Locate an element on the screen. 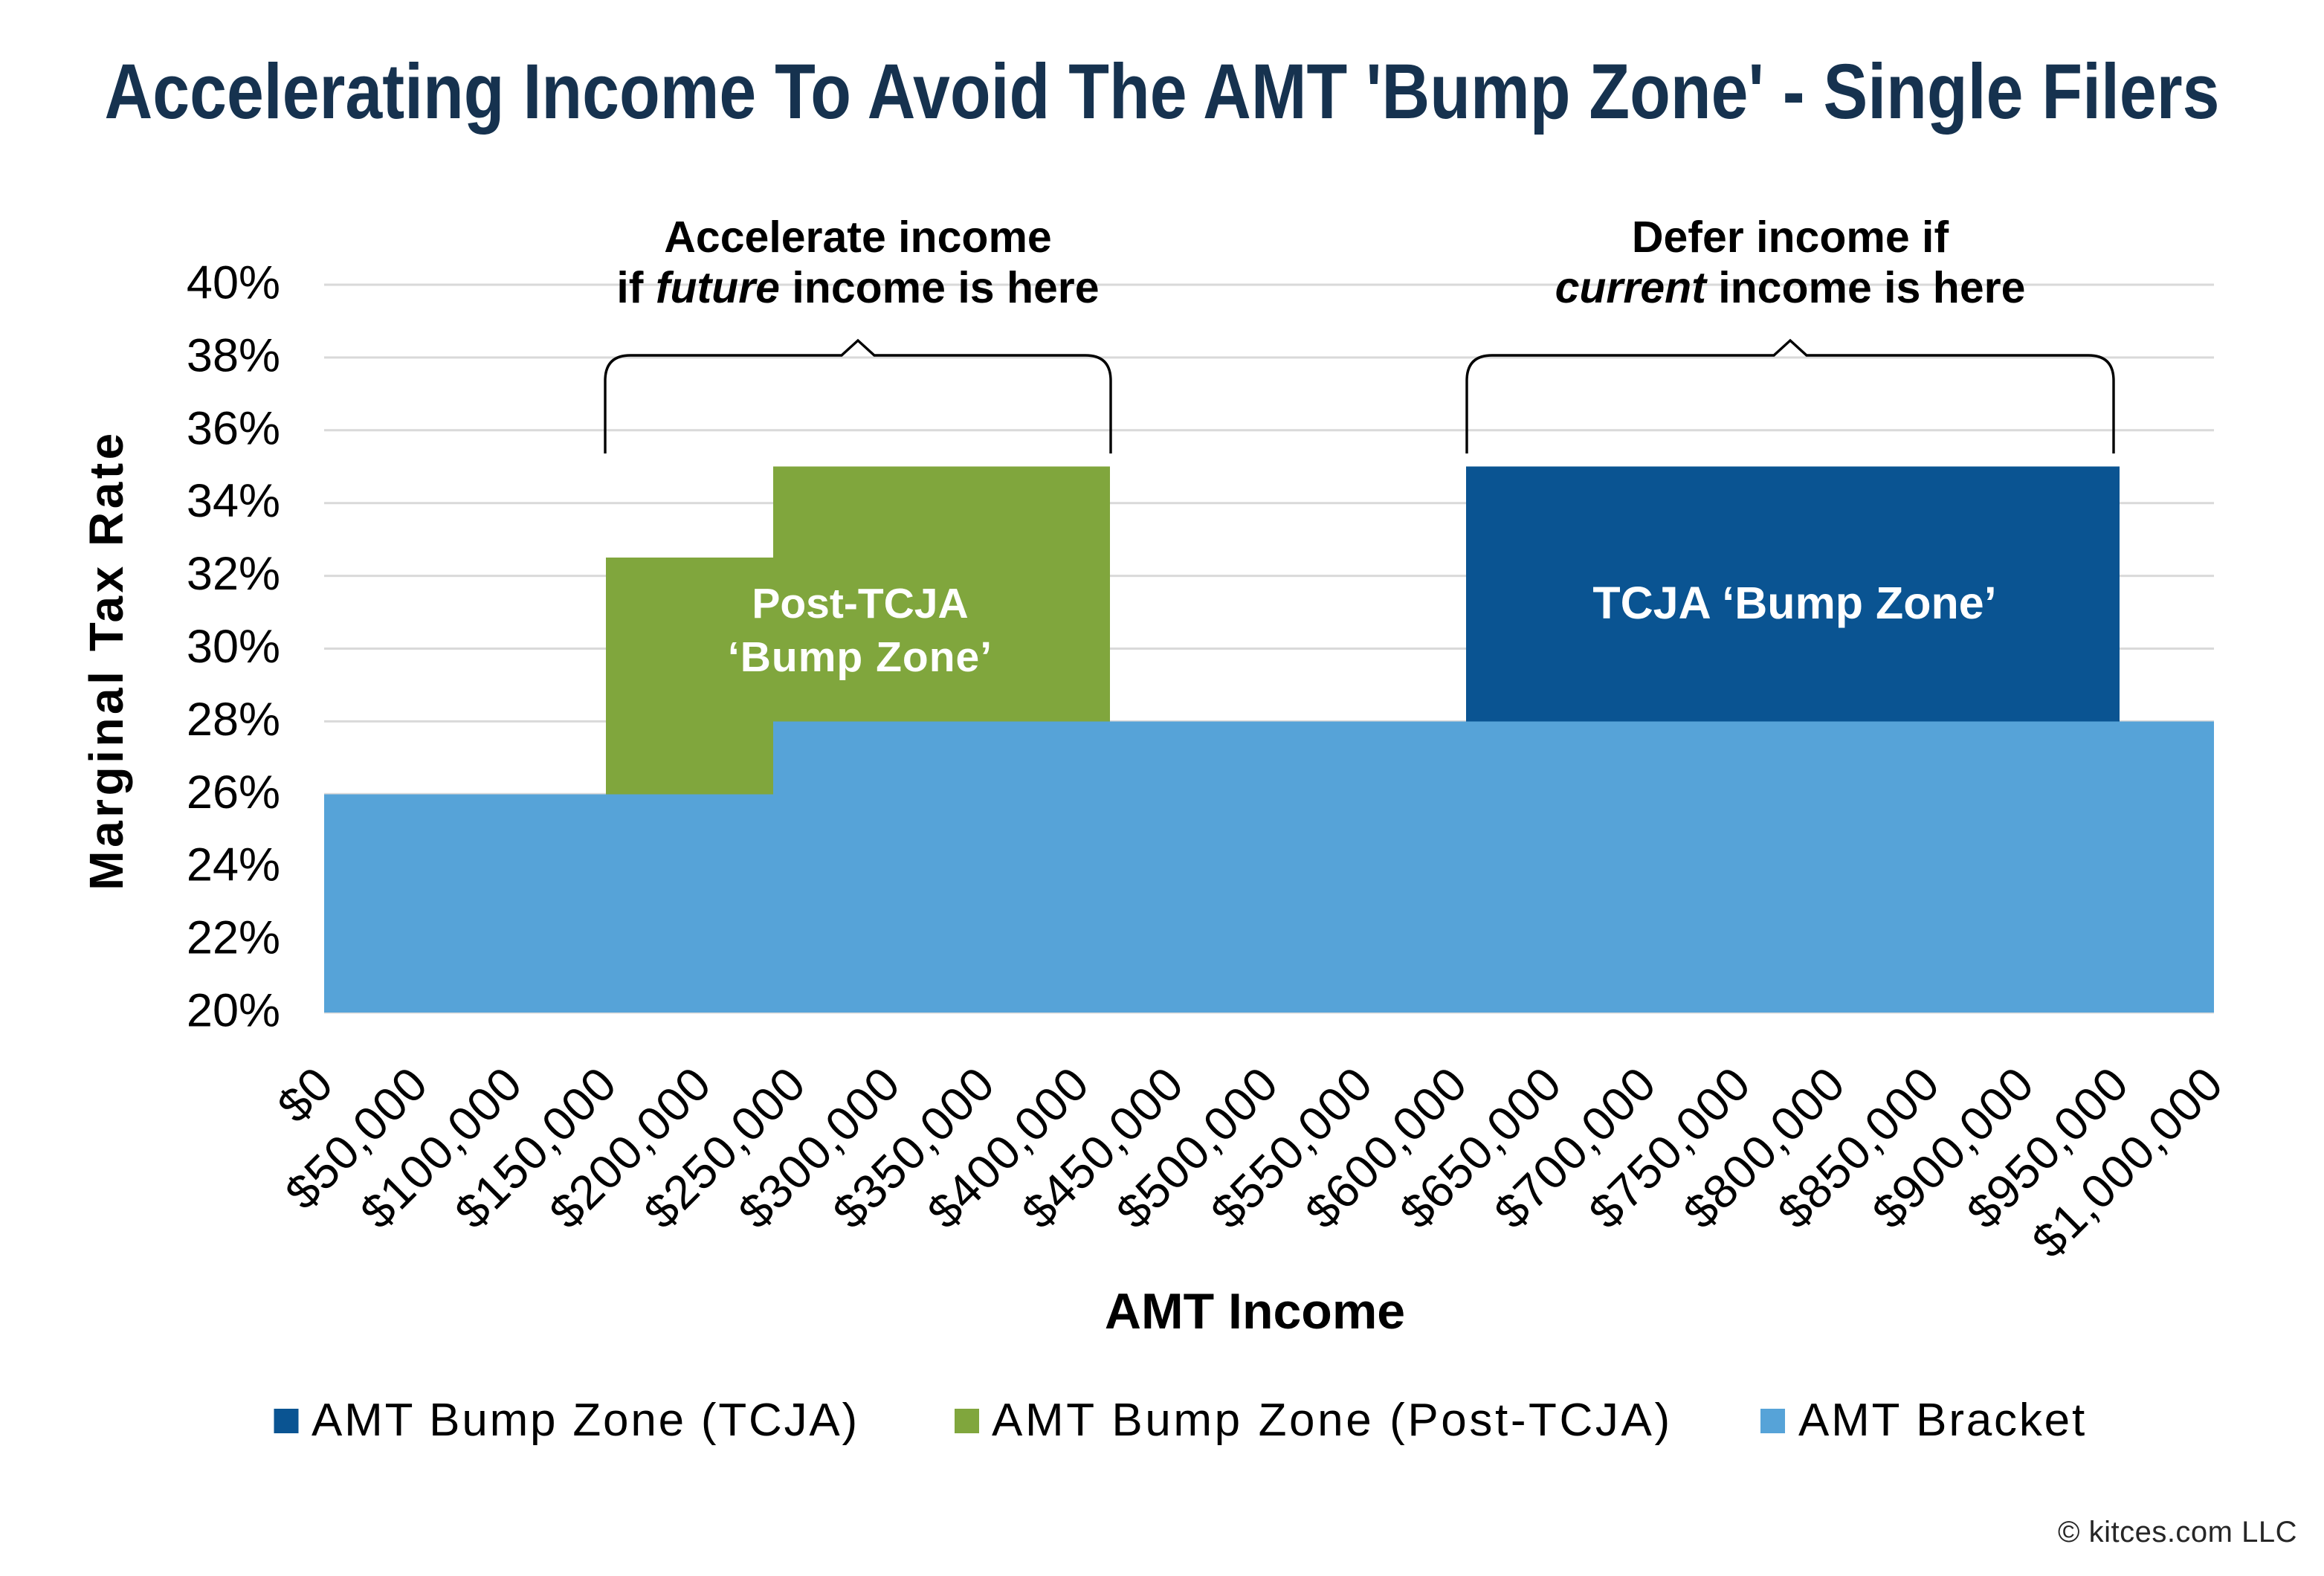 The image size is (2324, 1576). svg-text: AMT Bracket is located at coordinates (1942, 1420).